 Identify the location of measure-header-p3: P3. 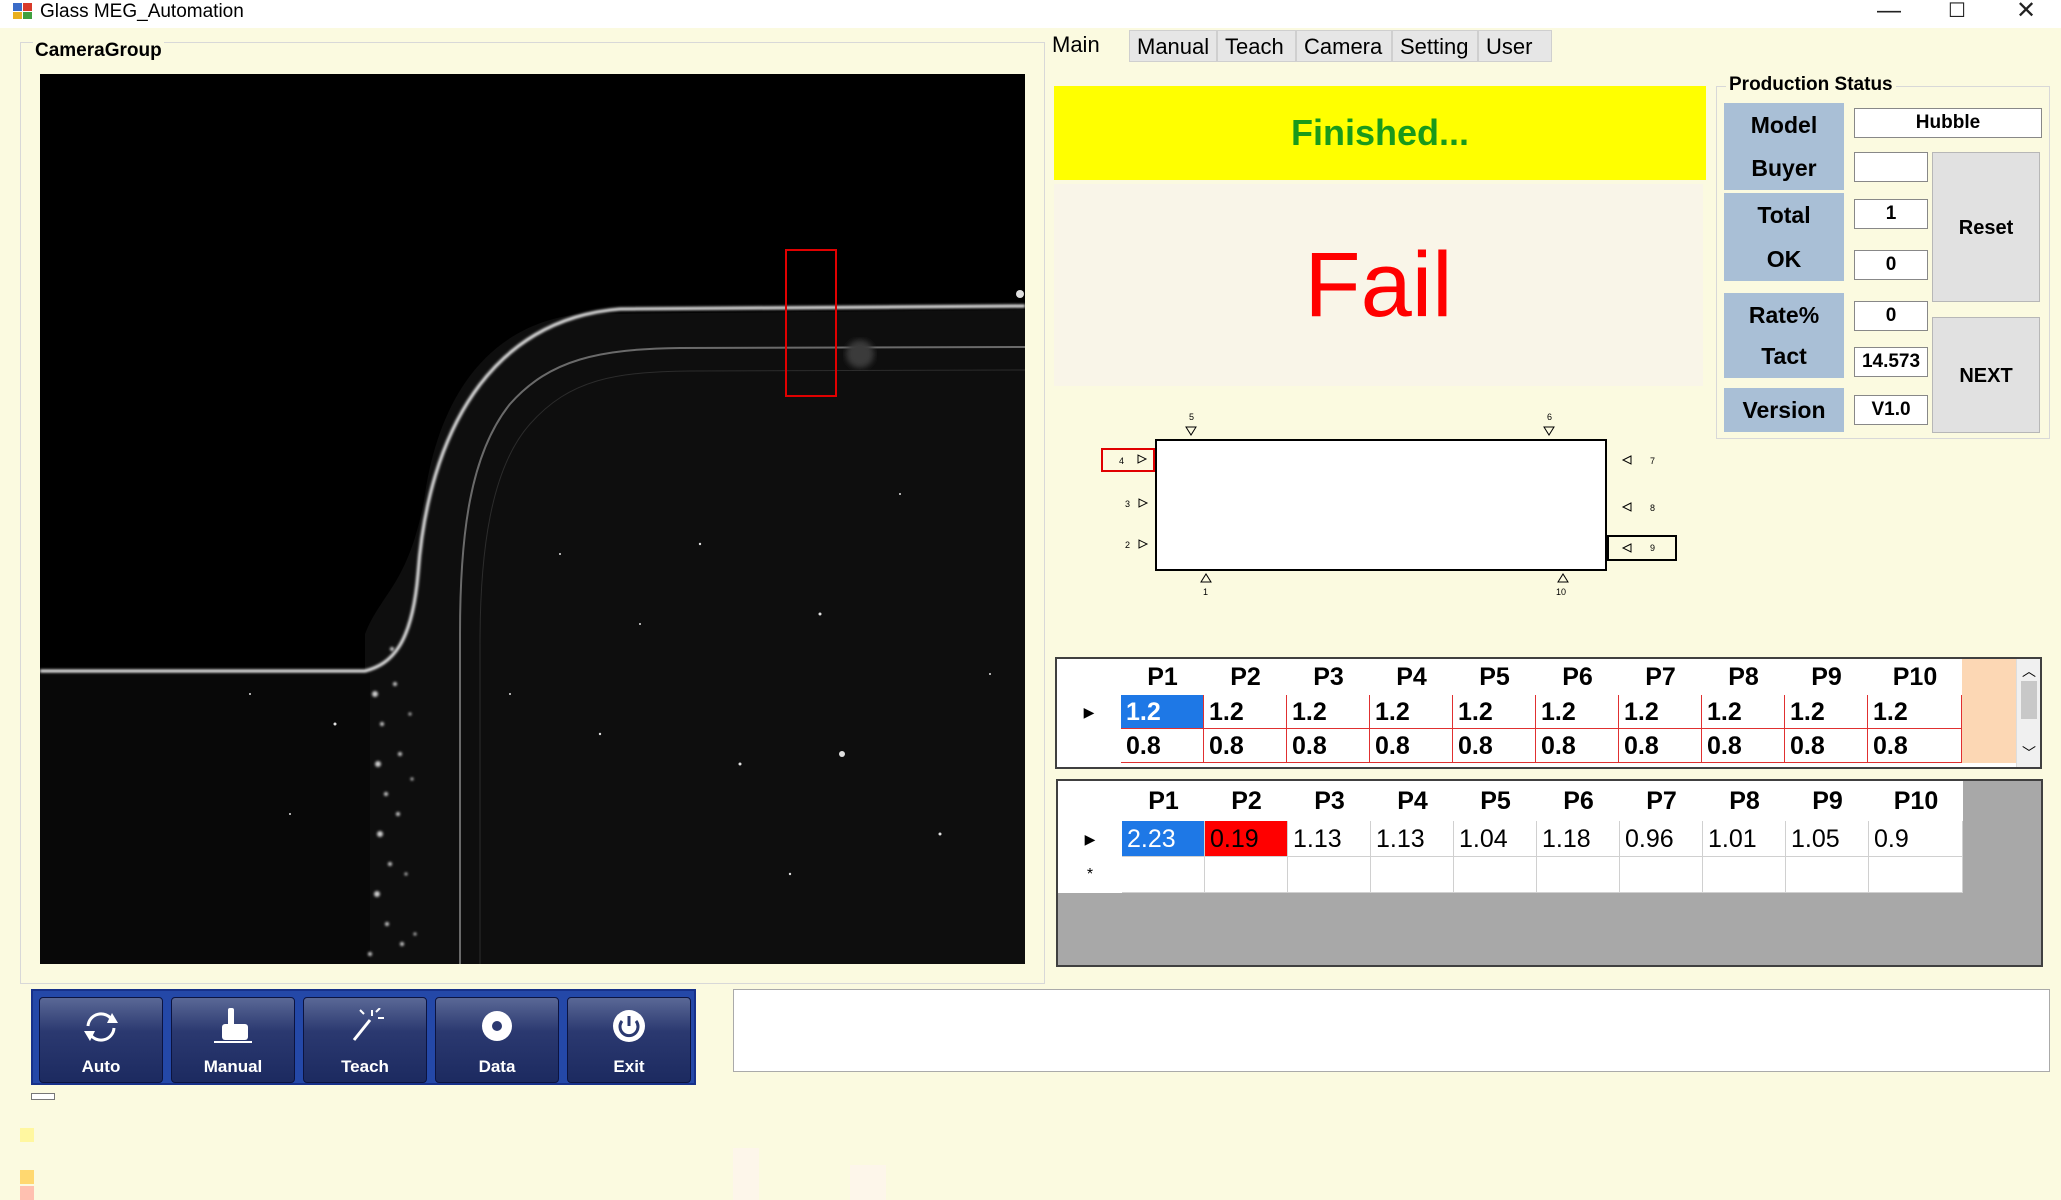
(1329, 801).